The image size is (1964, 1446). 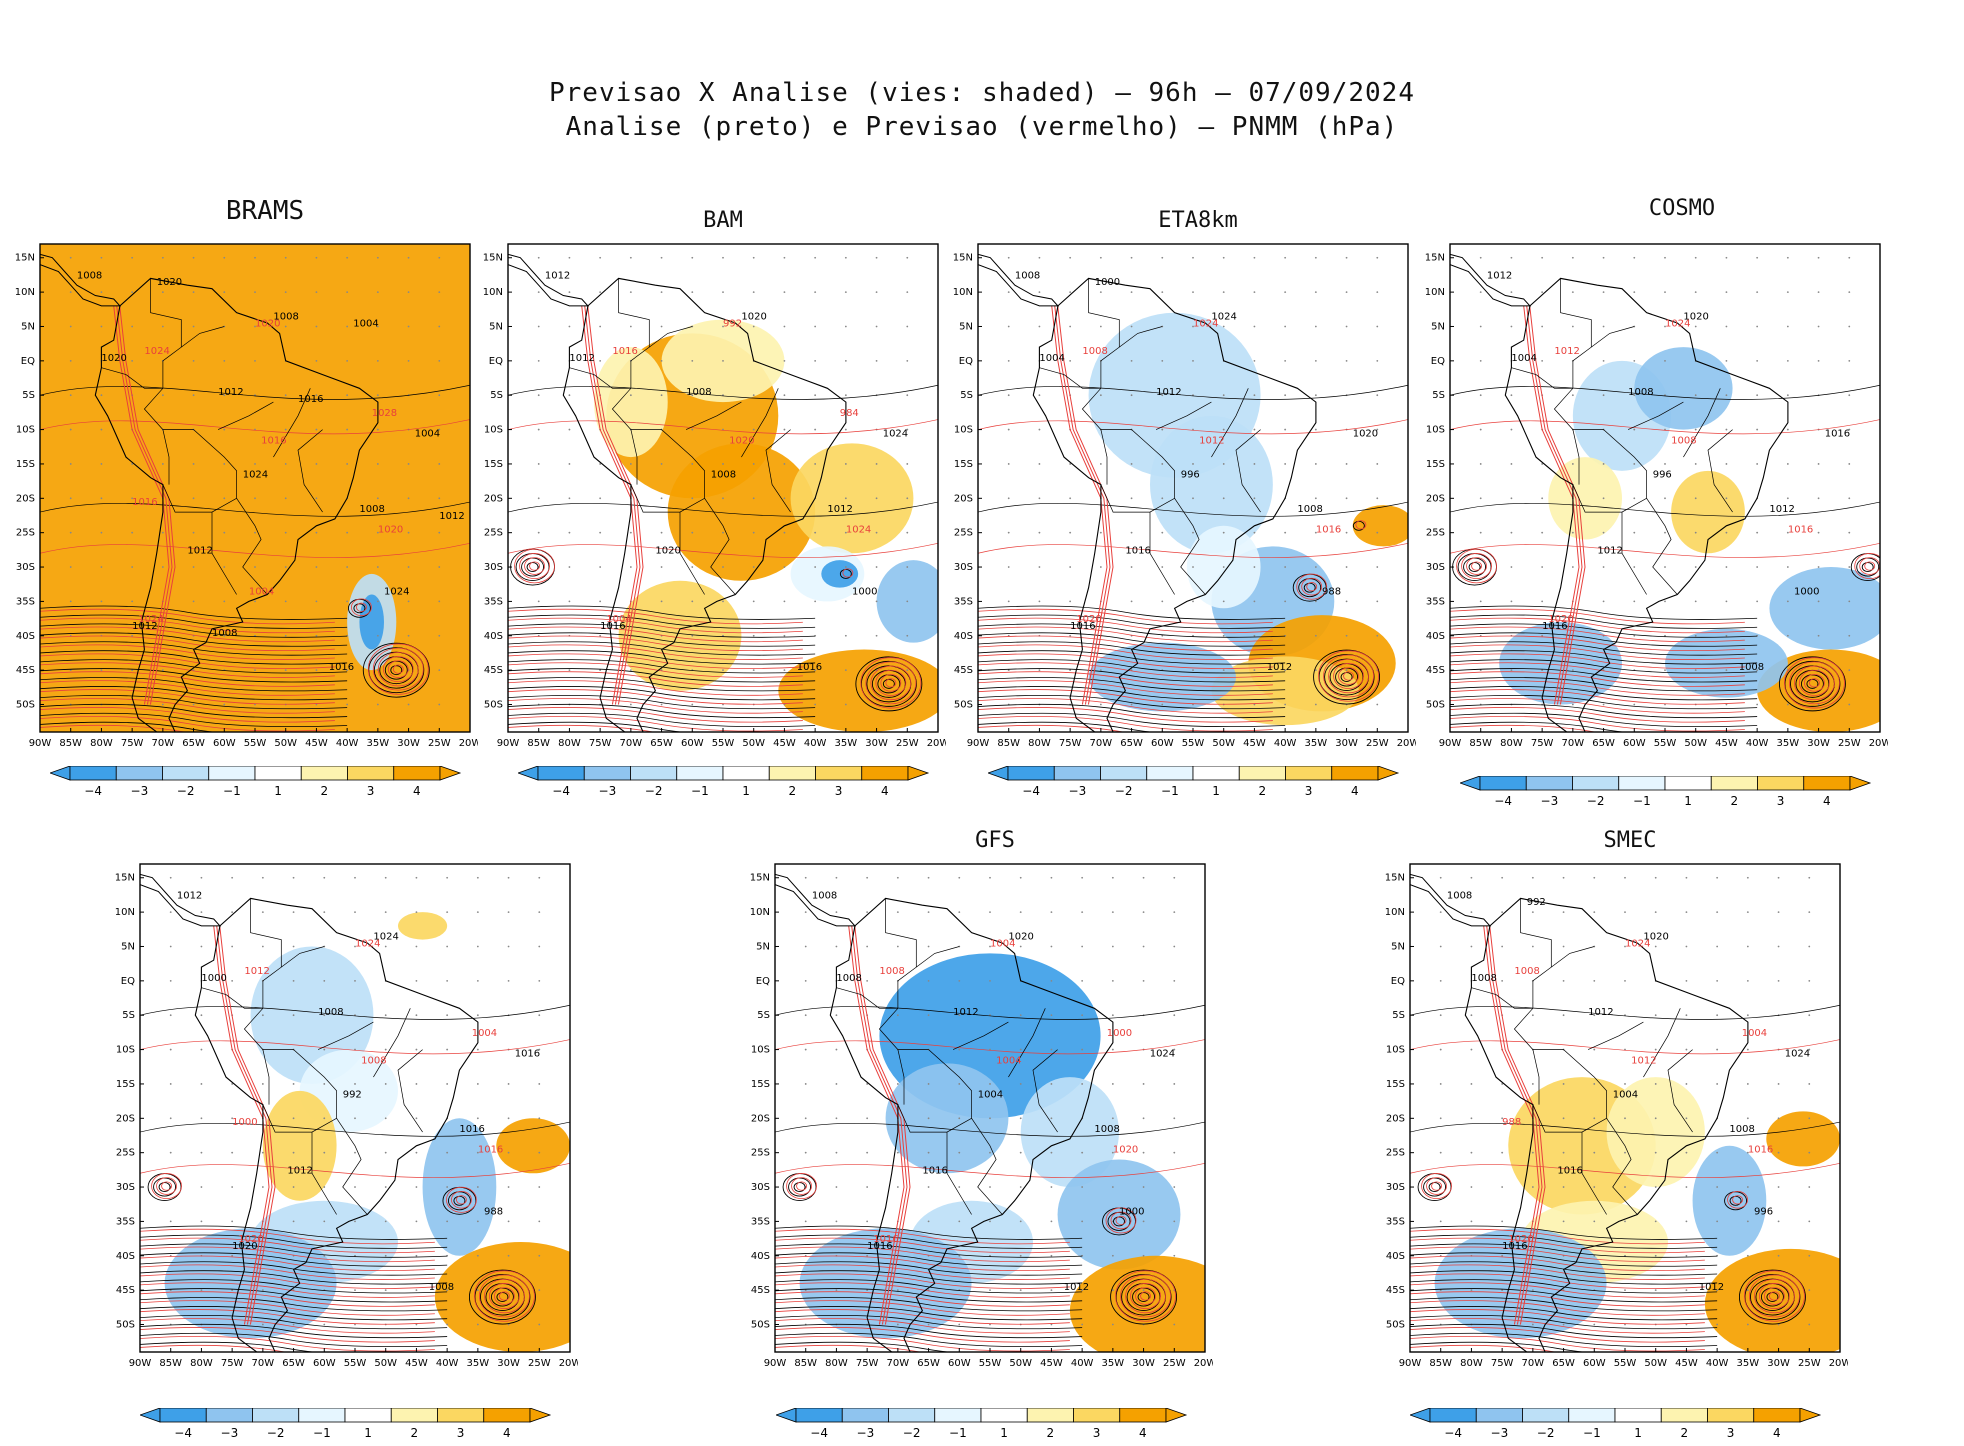 What do you see at coordinates (866, 1433) in the screenshot?
I see `colorbar-tick-label: −3` at bounding box center [866, 1433].